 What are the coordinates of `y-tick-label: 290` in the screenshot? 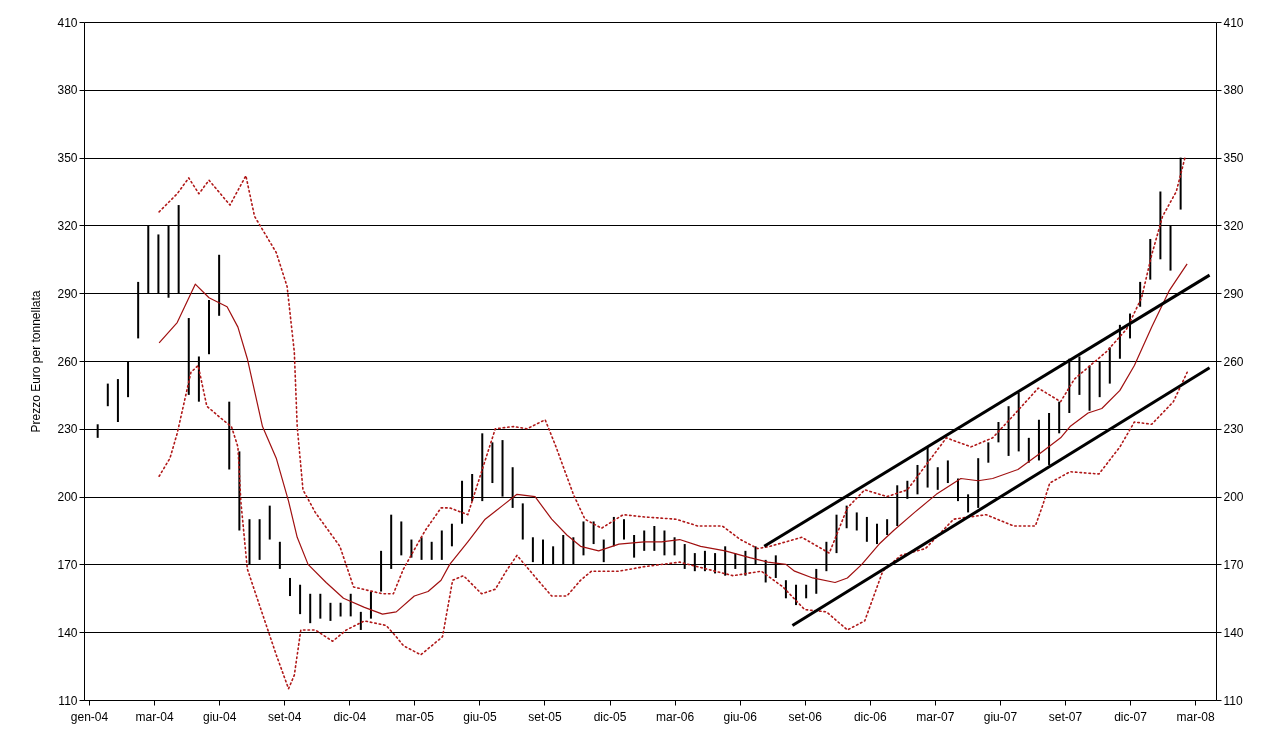 It's located at (67, 293).